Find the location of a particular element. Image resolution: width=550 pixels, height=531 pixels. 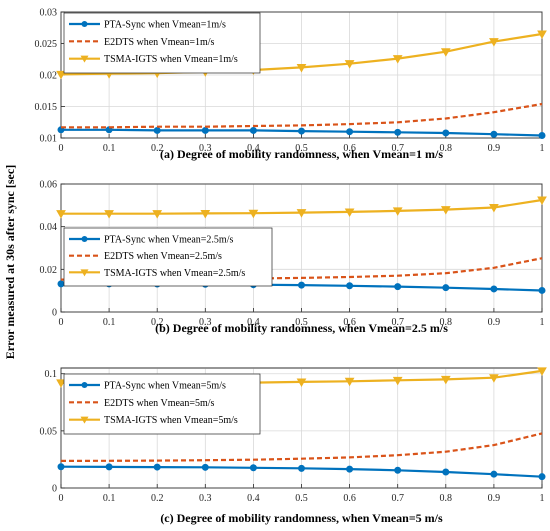

legend-label: E2DTS when Vmean=5m/s is located at coordinates (159, 403).